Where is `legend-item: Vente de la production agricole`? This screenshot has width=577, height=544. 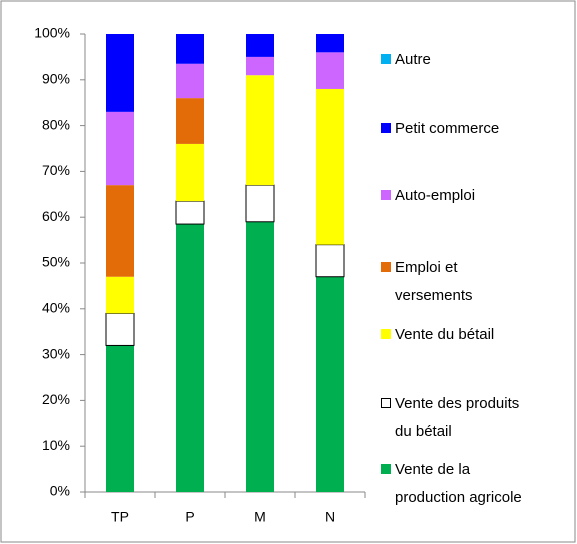 legend-item: Vente de la production agricole is located at coordinates (456, 484).